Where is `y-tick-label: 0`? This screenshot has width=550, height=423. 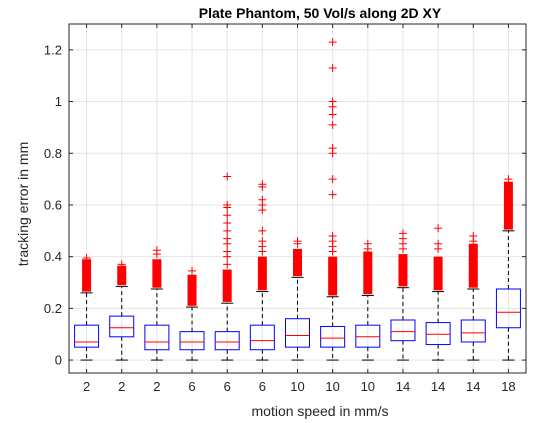
y-tick-label: 0 is located at coordinates (58, 360).